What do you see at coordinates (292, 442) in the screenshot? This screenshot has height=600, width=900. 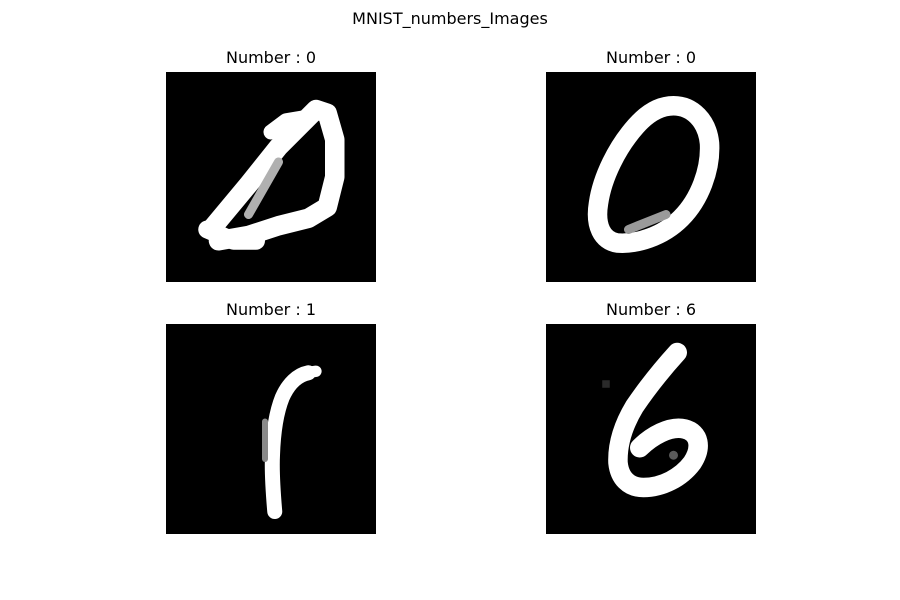 I see `handwritten-one-icon` at bounding box center [292, 442].